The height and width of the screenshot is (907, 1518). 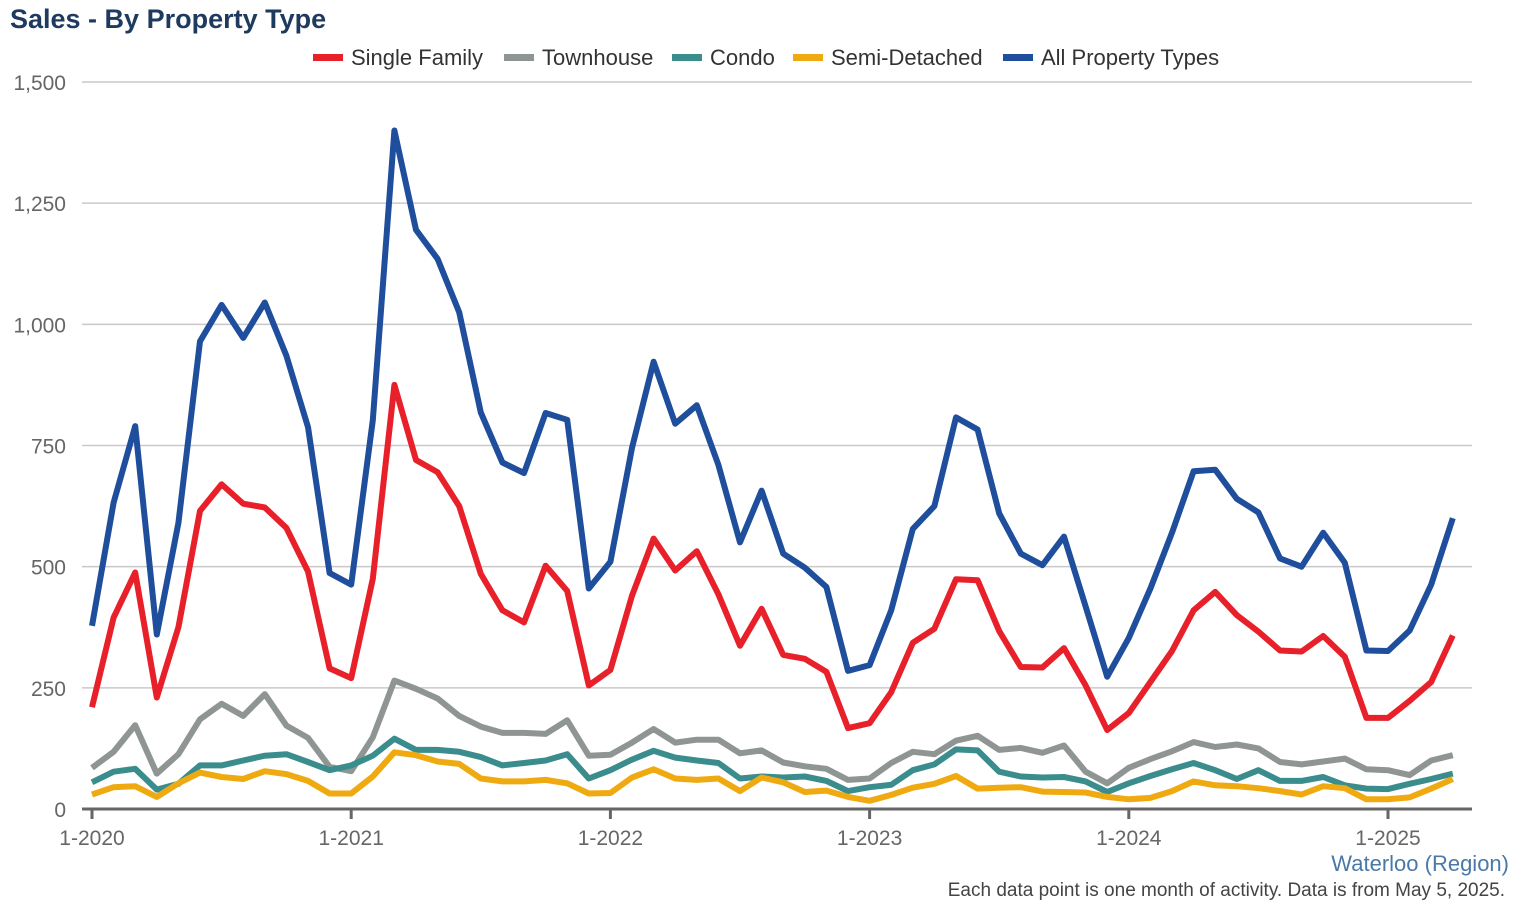 I want to click on legend-swatch-single-family, so click(x=328, y=57).